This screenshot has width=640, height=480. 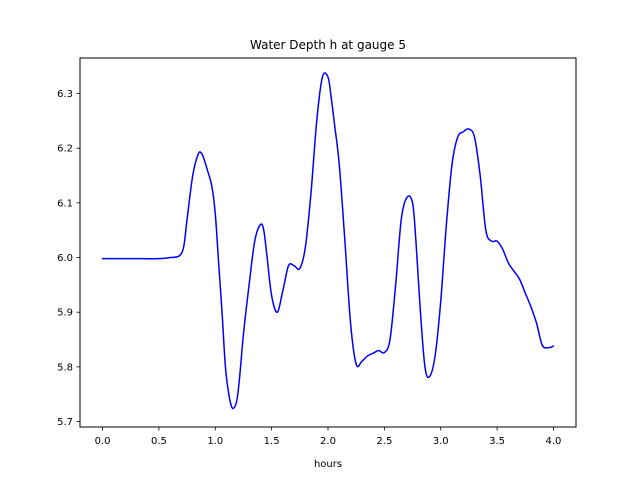 I want to click on x-tick-label: 4.0, so click(x=554, y=441).